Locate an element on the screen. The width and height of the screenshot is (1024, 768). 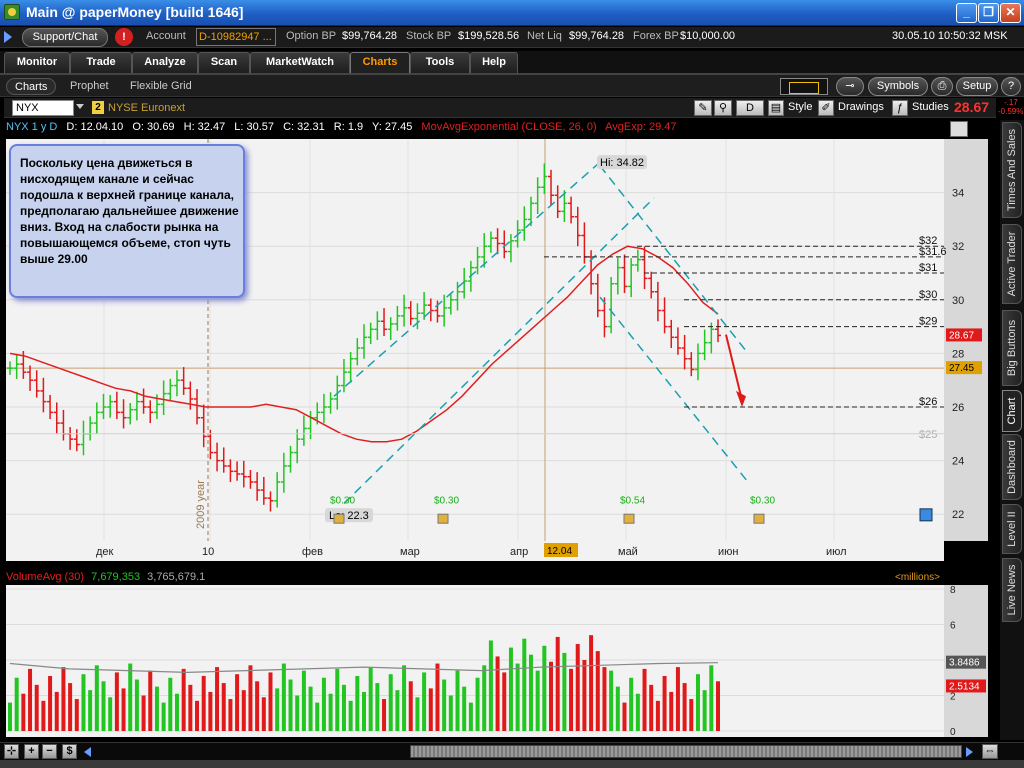
alert-icon: ! is located at coordinates (124, 37).